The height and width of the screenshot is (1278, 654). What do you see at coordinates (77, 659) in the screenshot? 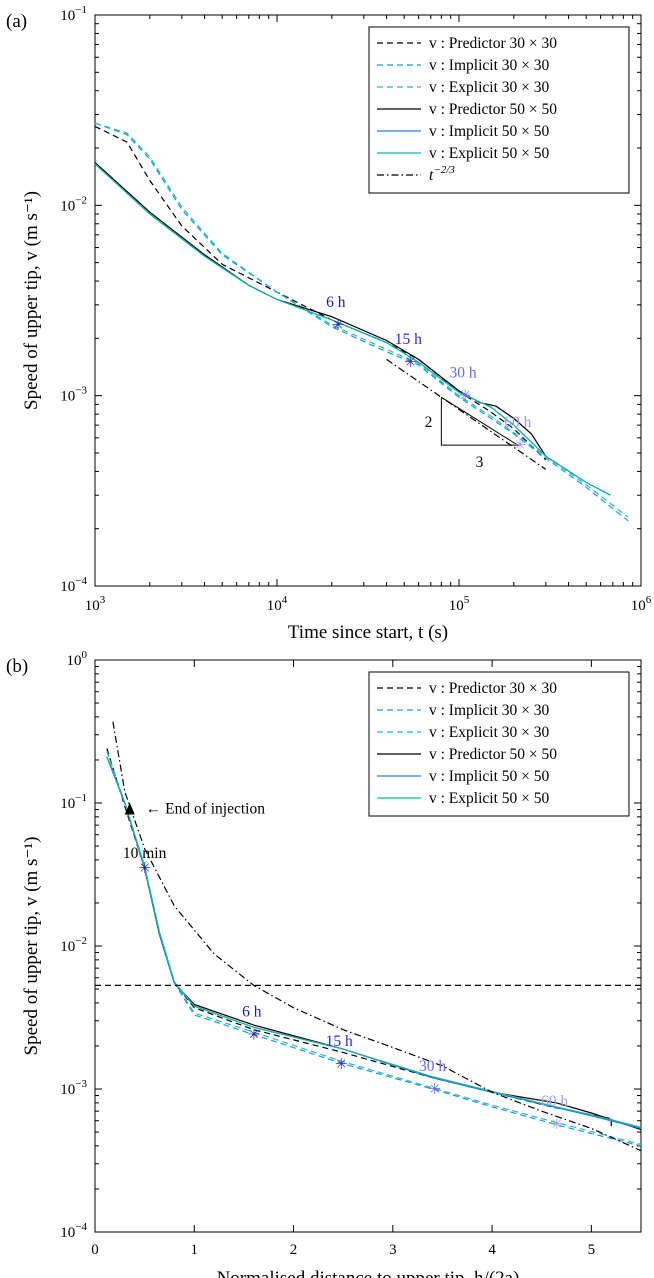
I see `y-tick-label: 10⁰` at bounding box center [77, 659].